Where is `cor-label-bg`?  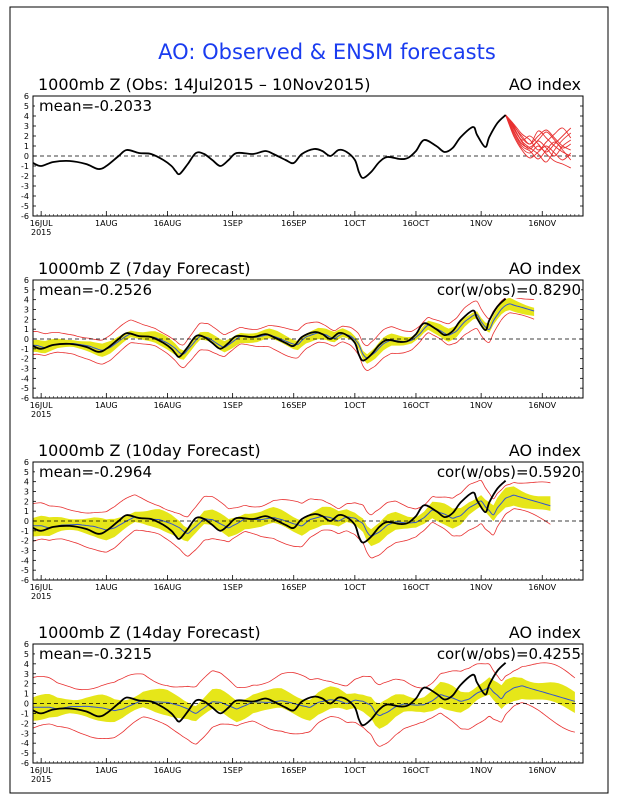 cor-label-bg is located at coordinates (498, 654).